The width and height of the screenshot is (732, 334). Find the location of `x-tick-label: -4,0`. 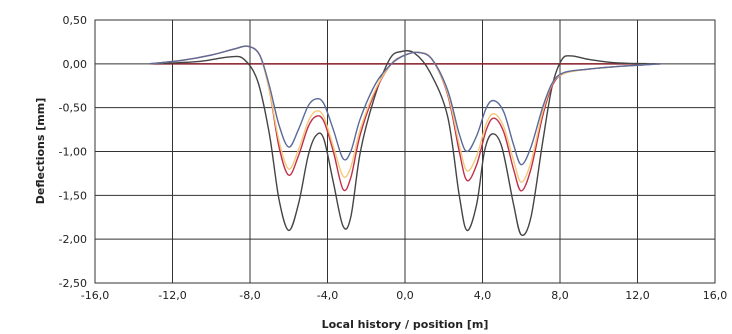

x-tick-label: -4,0 is located at coordinates (327, 295).